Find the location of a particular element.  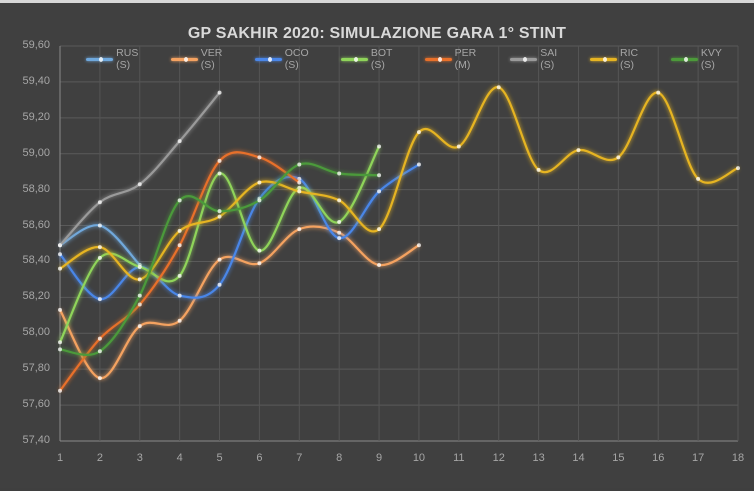

series-line is located at coordinates (239, 232).